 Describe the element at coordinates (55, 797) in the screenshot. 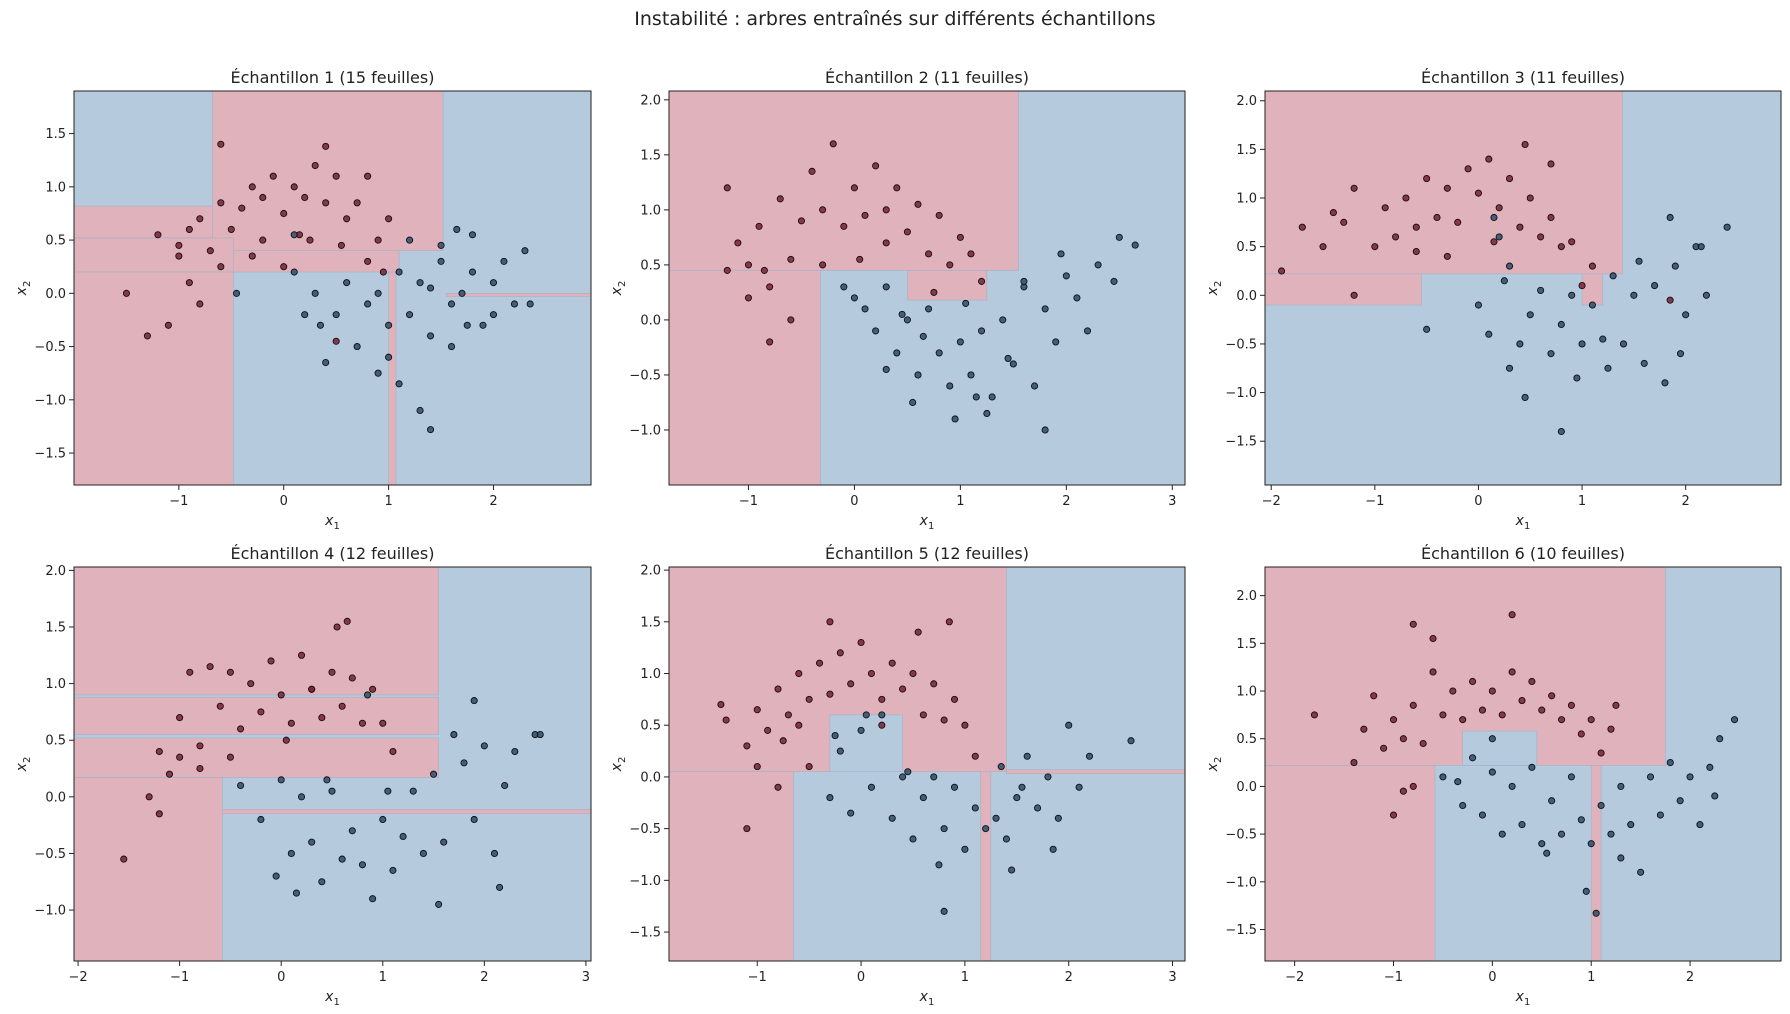

I see `y-tick-label: 0.0` at that location.